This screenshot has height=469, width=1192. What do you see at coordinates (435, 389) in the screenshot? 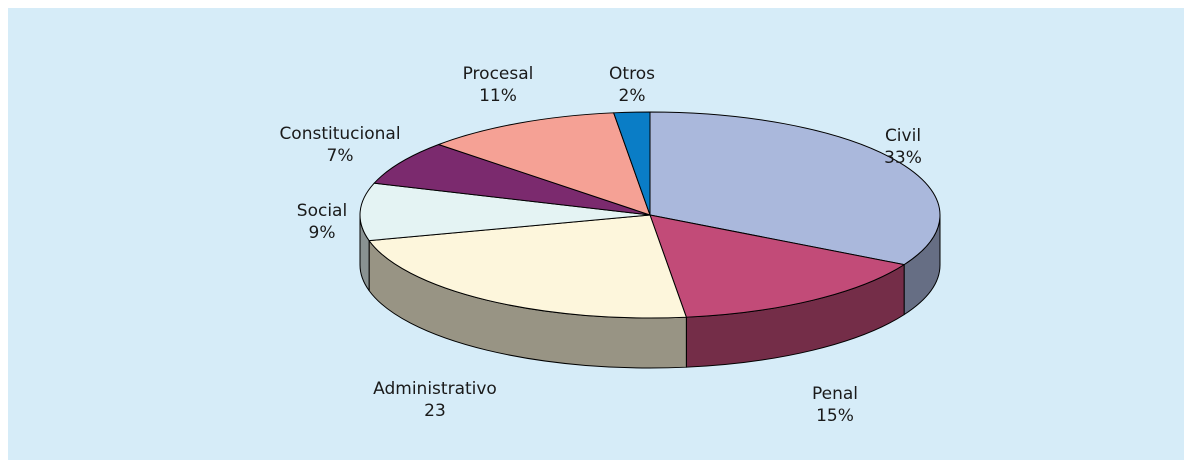
I see `slice-label: Administrativo` at bounding box center [435, 389].